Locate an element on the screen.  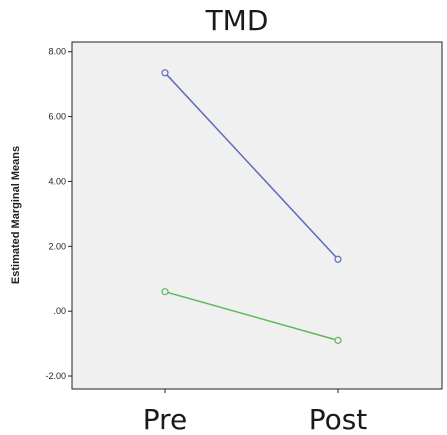
series-1-point-post is located at coordinates (338, 259).